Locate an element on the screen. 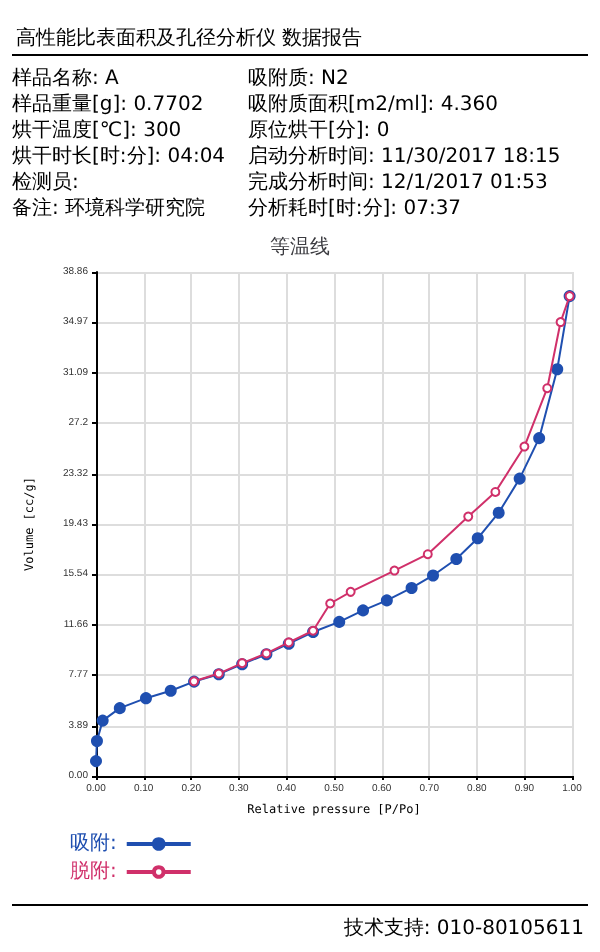 The height and width of the screenshot is (952, 600). text: 样品重量[g]: 0.7702 is located at coordinates (109, 106).